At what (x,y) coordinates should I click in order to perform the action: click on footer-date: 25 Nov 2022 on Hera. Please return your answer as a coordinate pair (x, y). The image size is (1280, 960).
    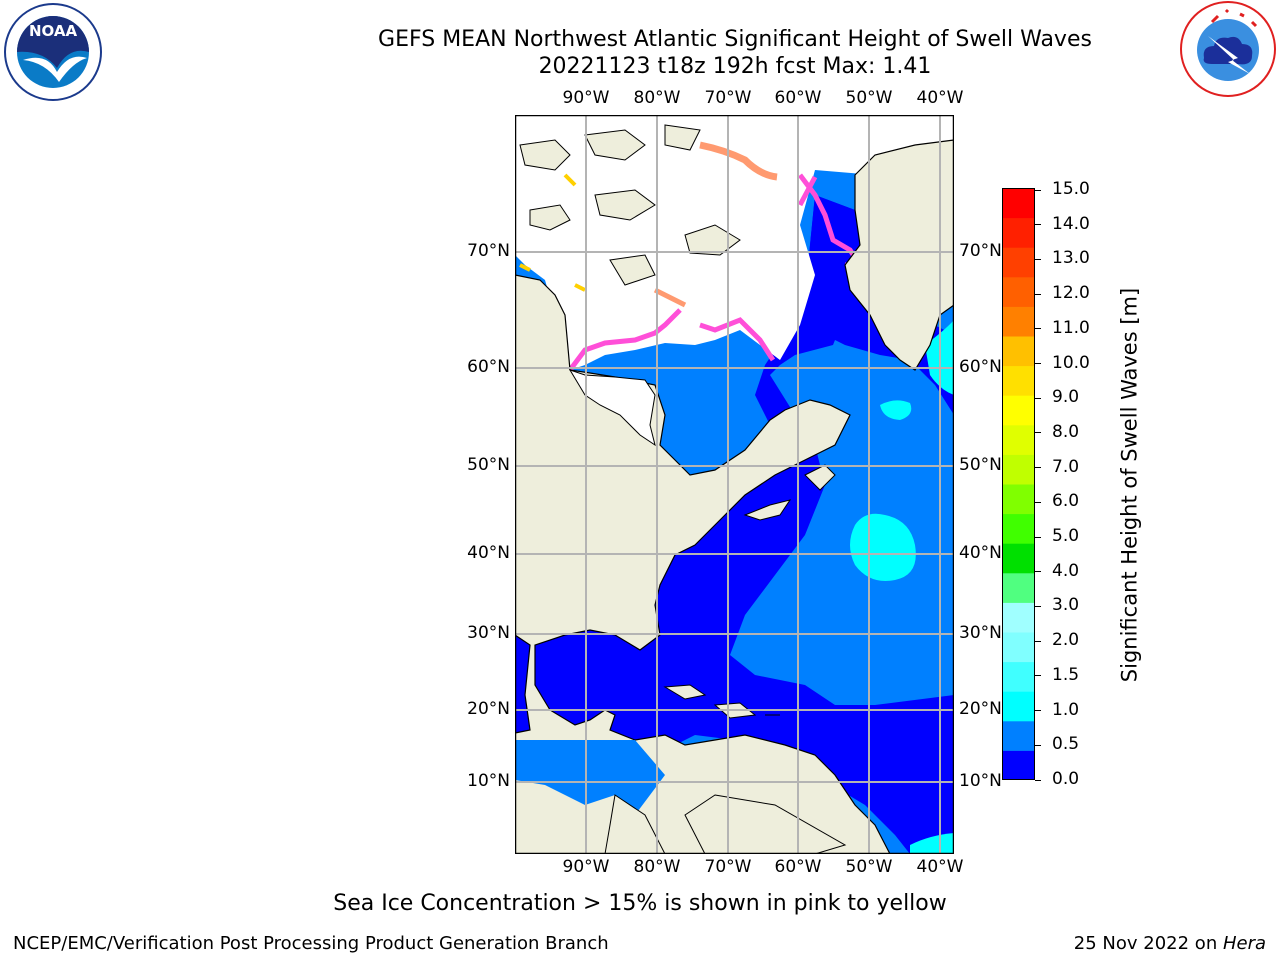
    Looking at the image, I should click on (1170, 943).